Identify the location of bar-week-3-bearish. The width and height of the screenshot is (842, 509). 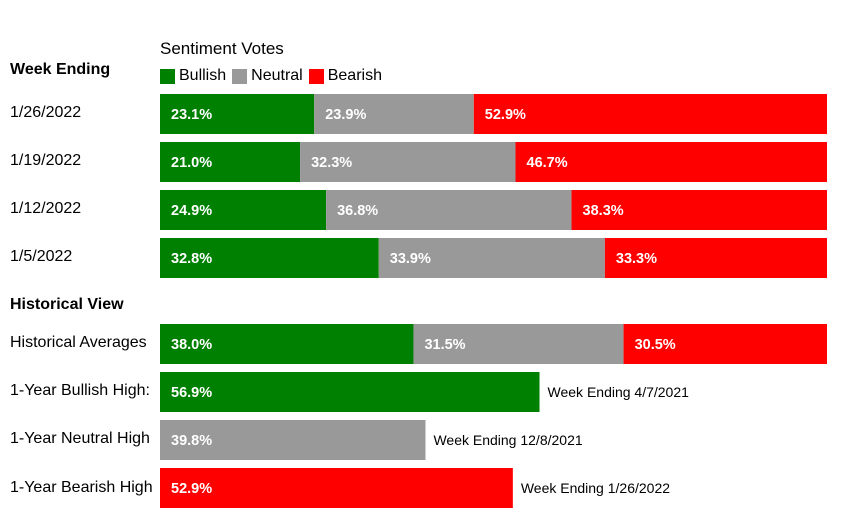
(699, 210).